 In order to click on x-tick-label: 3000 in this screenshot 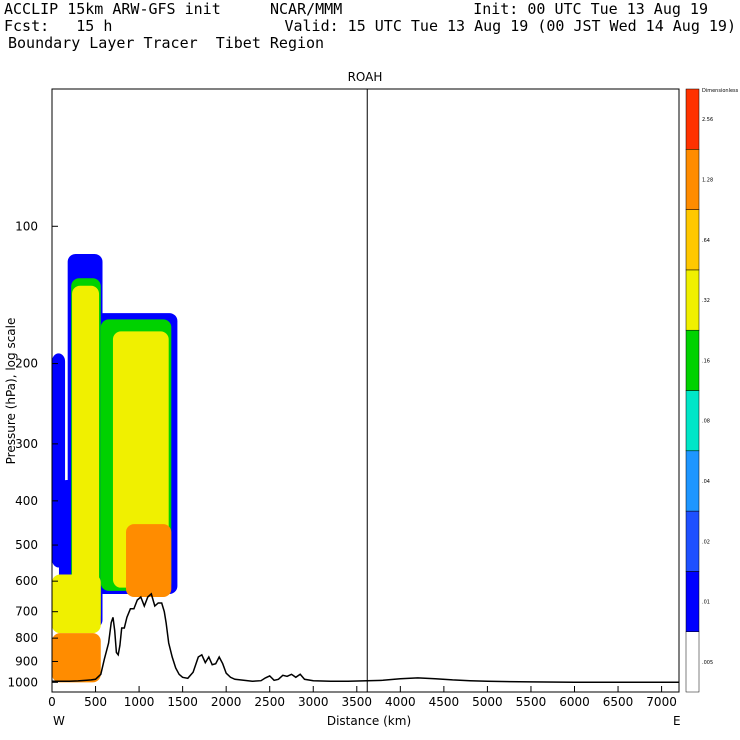, I will do `click(313, 702)`.